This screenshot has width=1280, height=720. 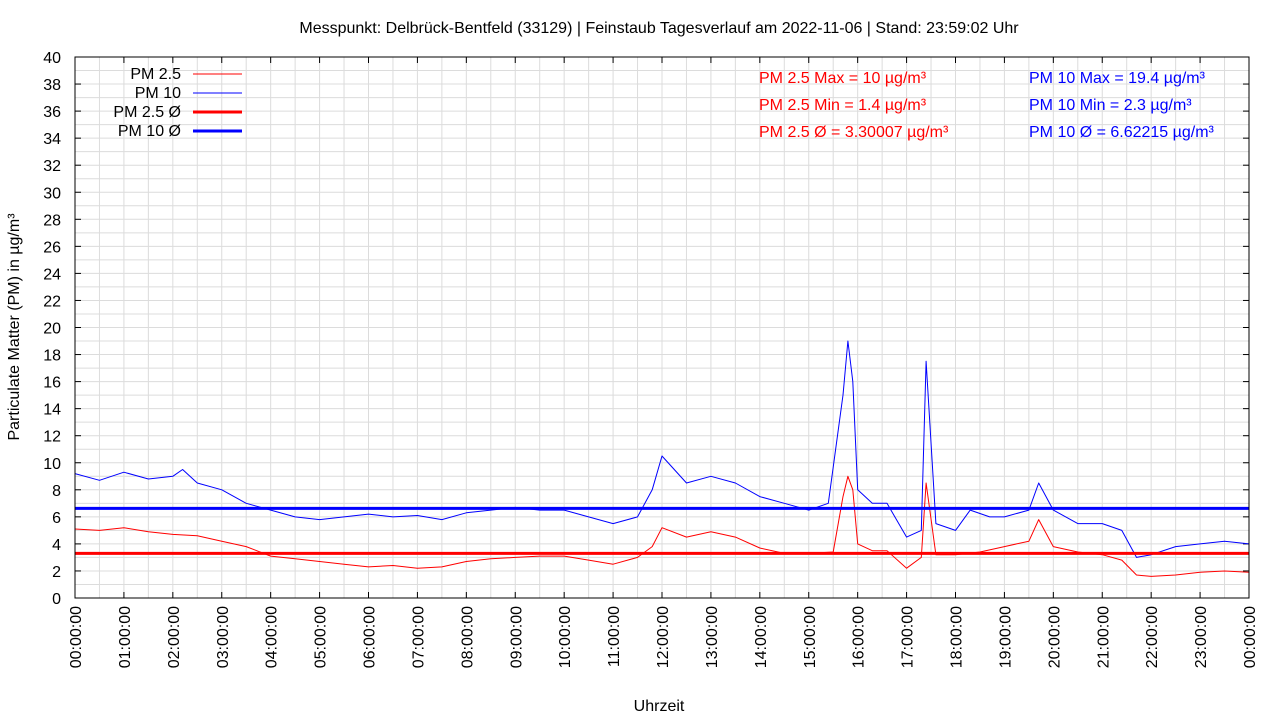 I want to click on y-tick-label: 28, so click(x=52, y=220).